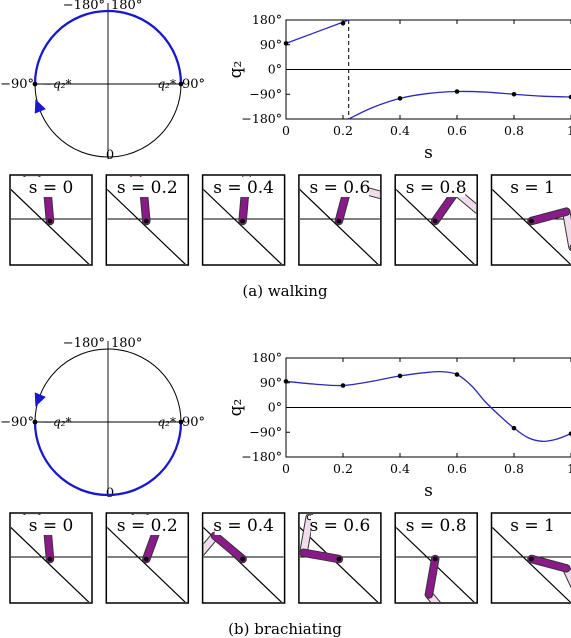 Image resolution: width=571 pixels, height=638 pixels. Describe the element at coordinates (275, 69) in the screenshot. I see `y-tick-label: 0°` at that location.